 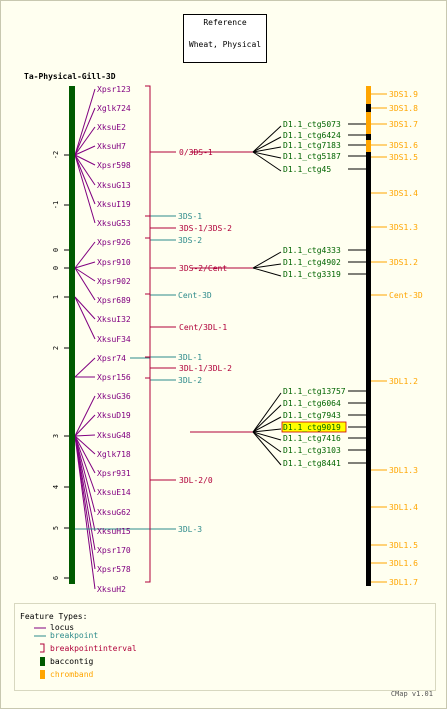 I want to click on band-label-3dl1-5: 3DL1.5, so click(x=403, y=545).